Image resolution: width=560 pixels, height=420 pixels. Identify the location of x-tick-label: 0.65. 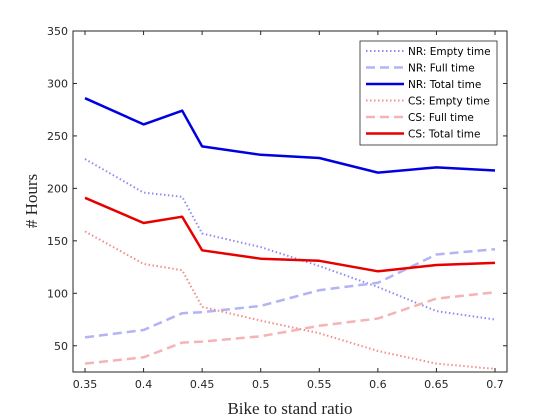
(436, 384).